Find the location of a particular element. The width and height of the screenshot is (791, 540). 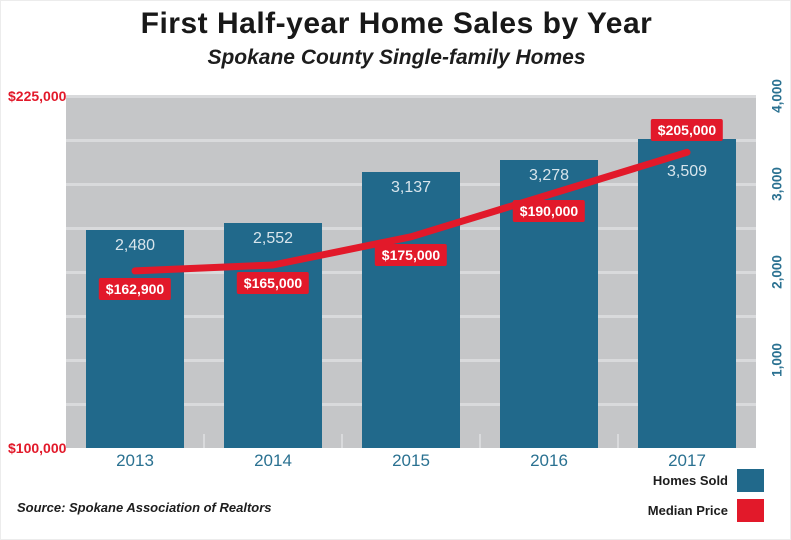

x-axis-label-2015: 2015 is located at coordinates (411, 460).